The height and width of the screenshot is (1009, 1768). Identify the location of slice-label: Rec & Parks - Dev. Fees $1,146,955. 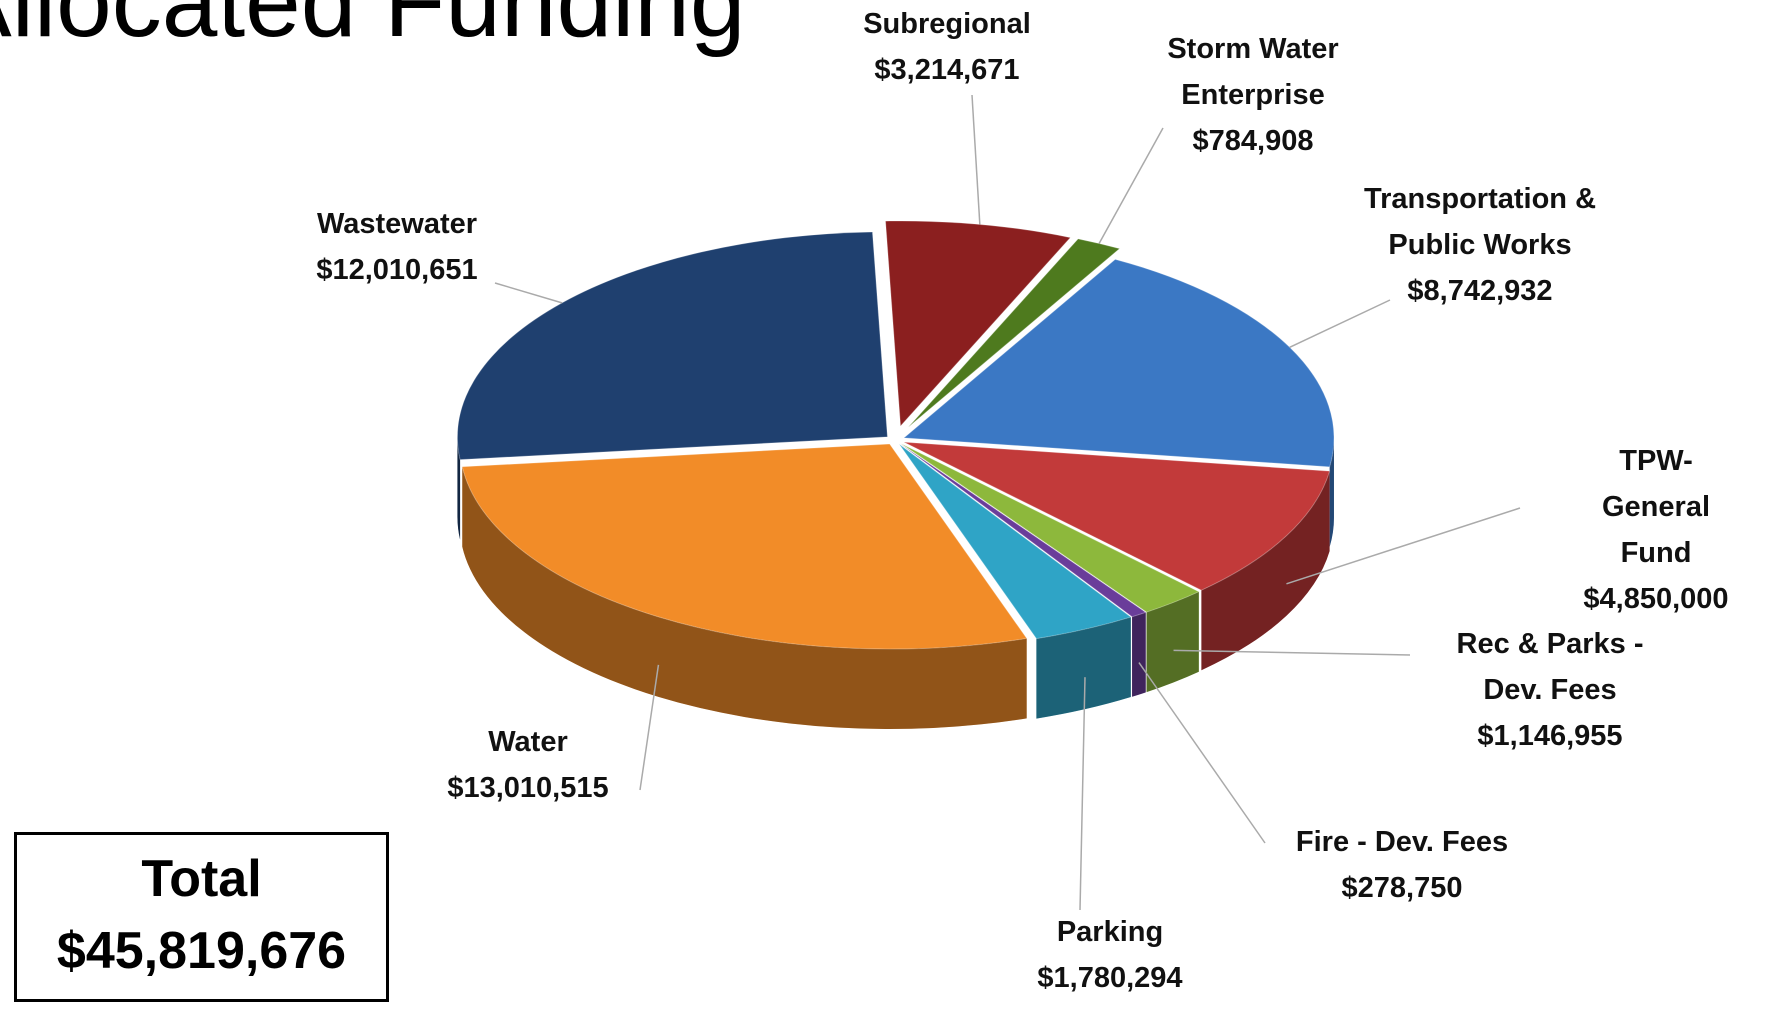
(1550, 690).